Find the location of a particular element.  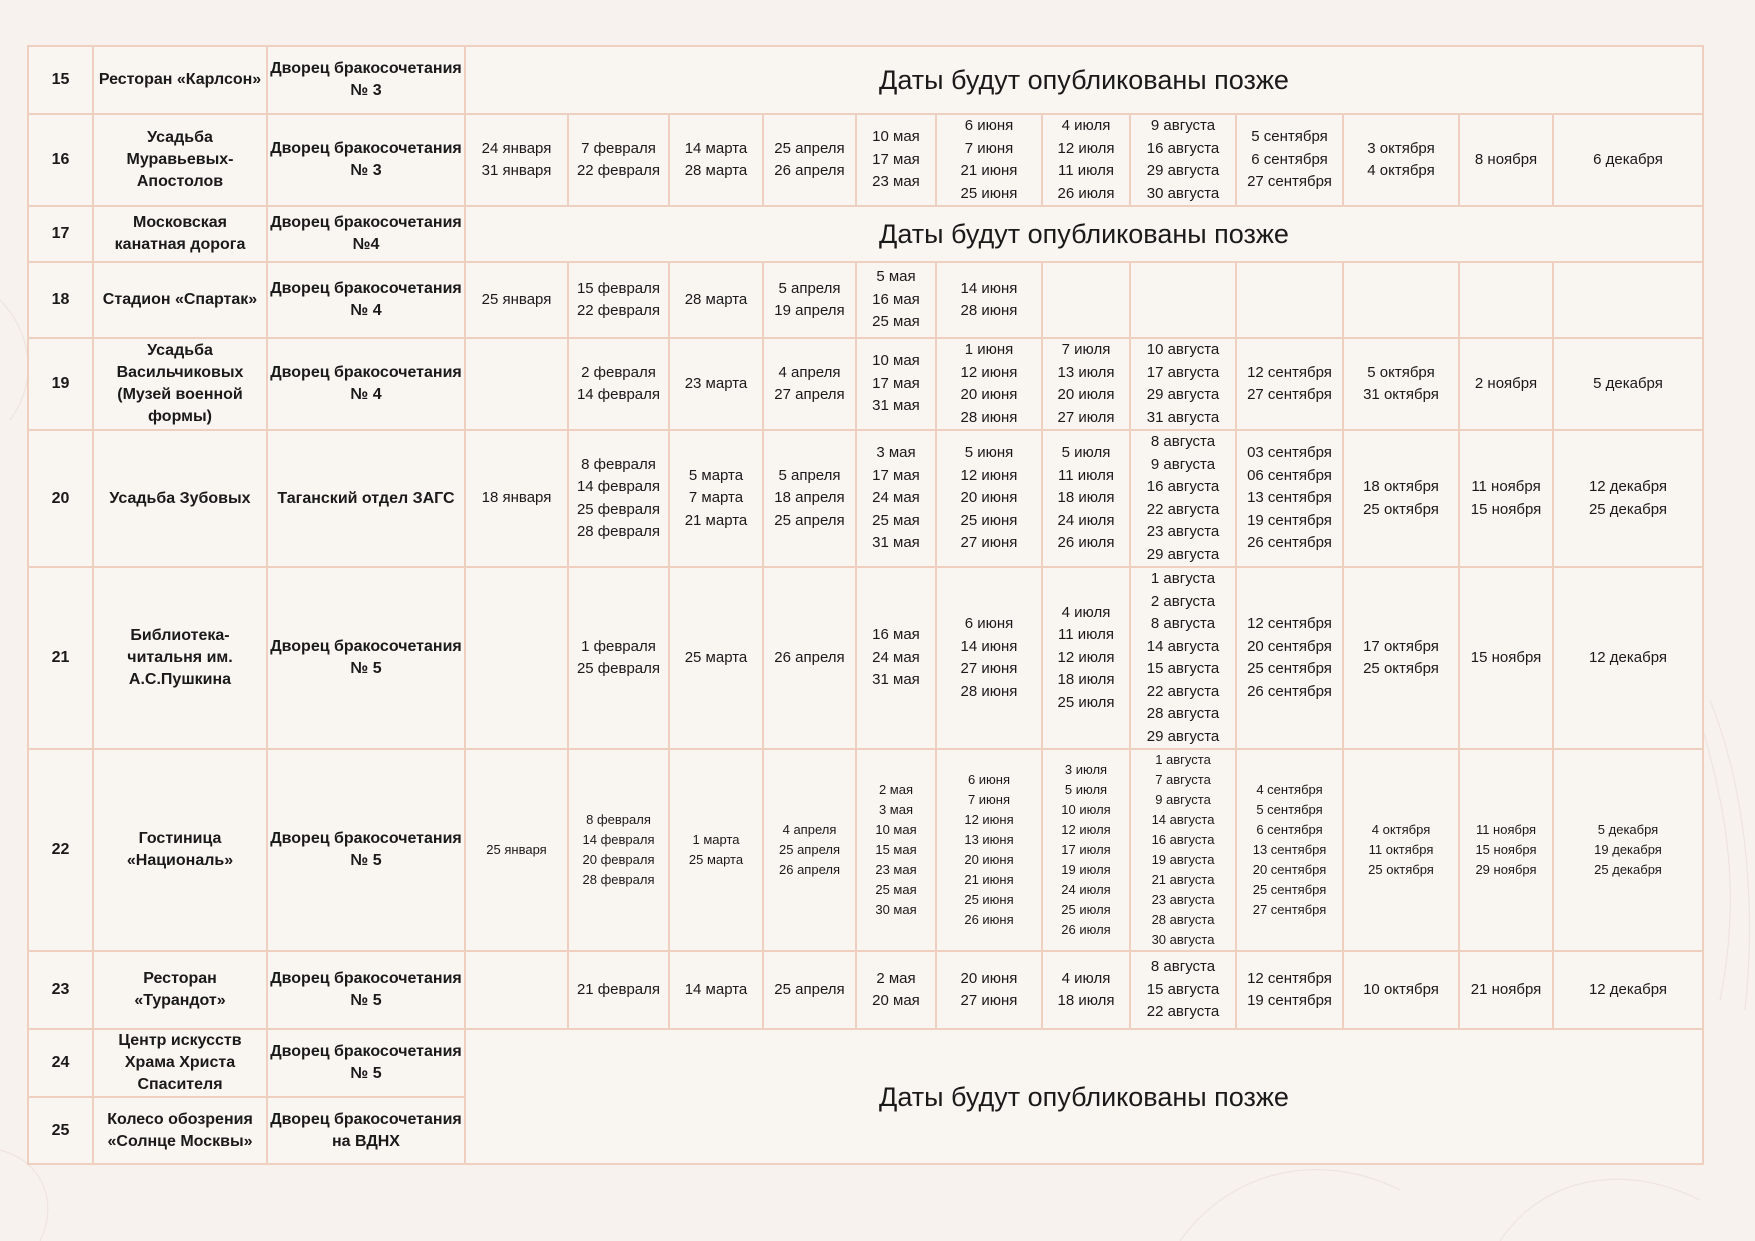

dates-march: 23 марта is located at coordinates (716, 384).